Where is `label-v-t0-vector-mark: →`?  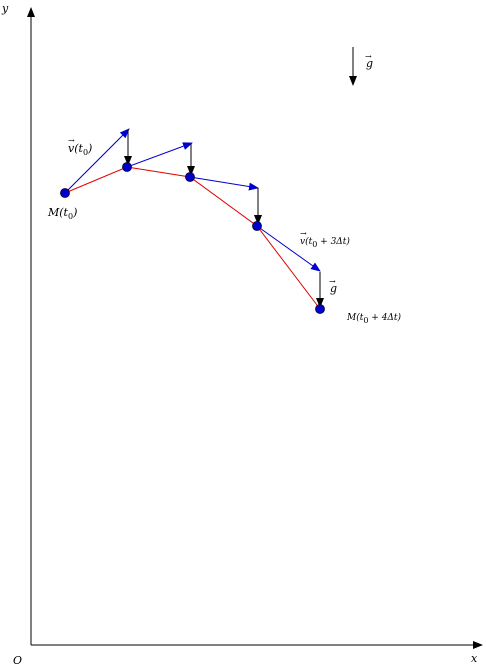
label-v-t0-vector-mark: → is located at coordinates (71, 140).